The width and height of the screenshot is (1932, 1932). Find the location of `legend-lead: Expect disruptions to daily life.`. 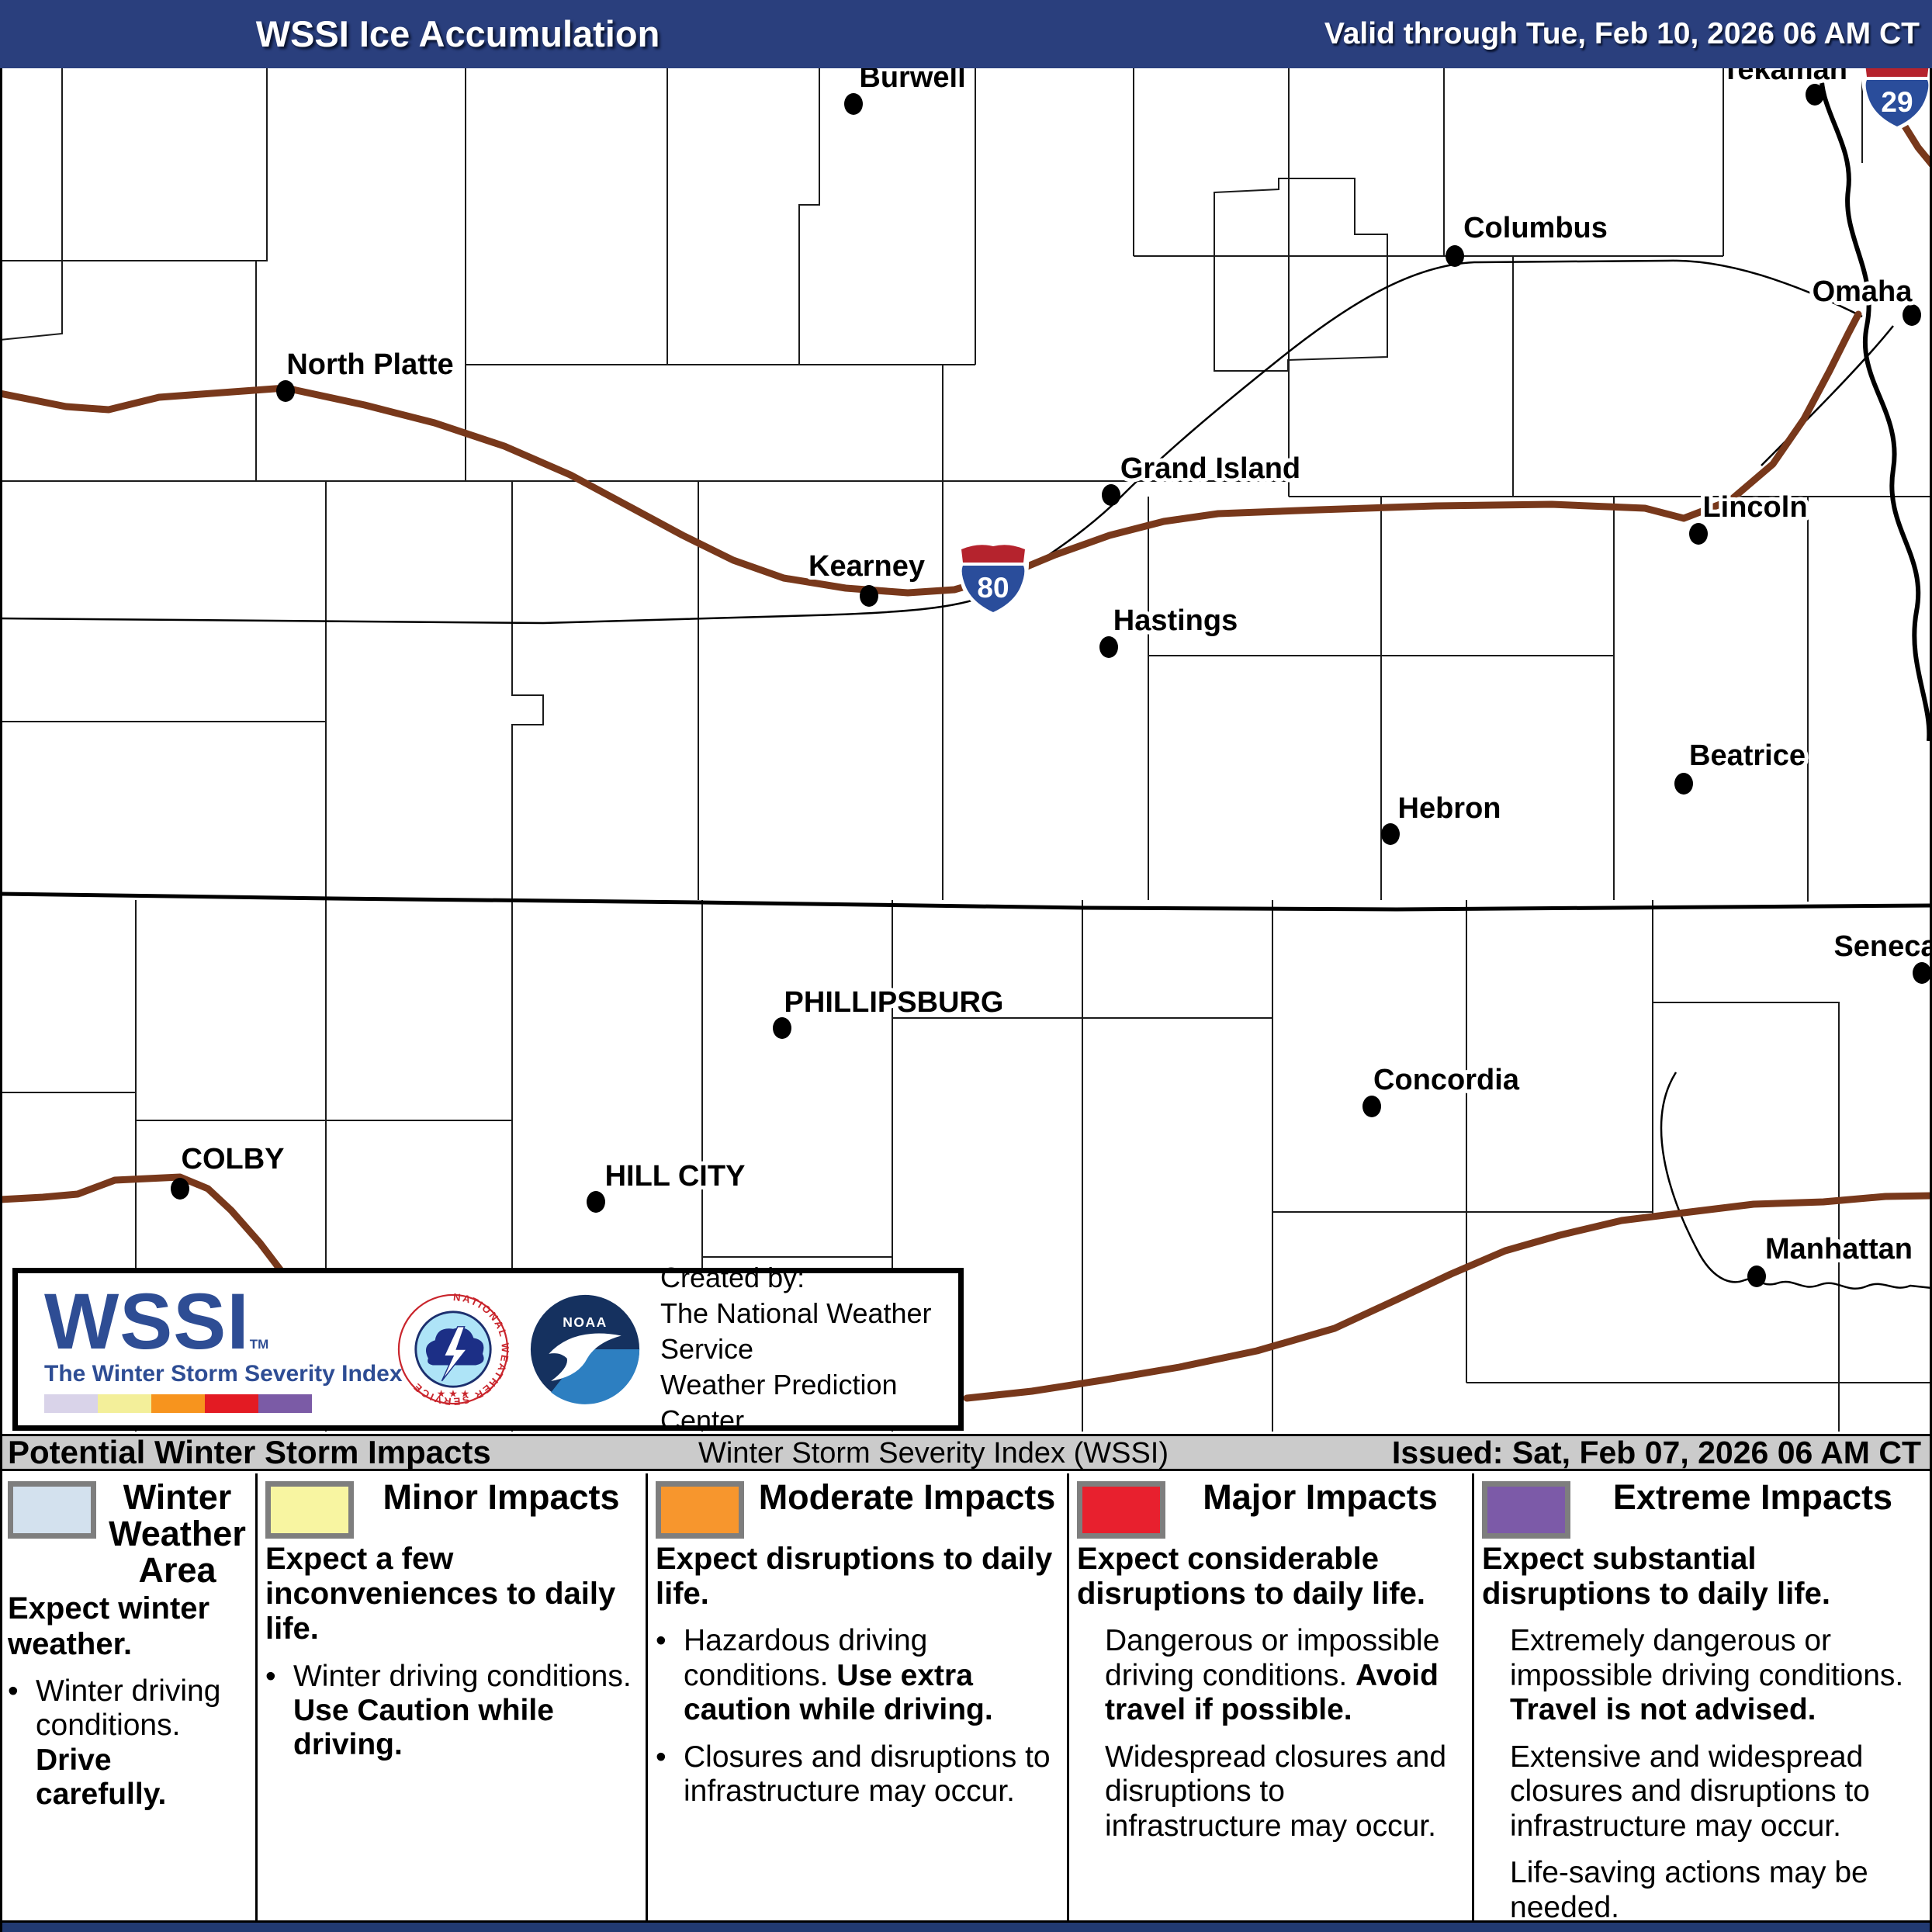

legend-lead: Expect disruptions to daily life. is located at coordinates (854, 1577).